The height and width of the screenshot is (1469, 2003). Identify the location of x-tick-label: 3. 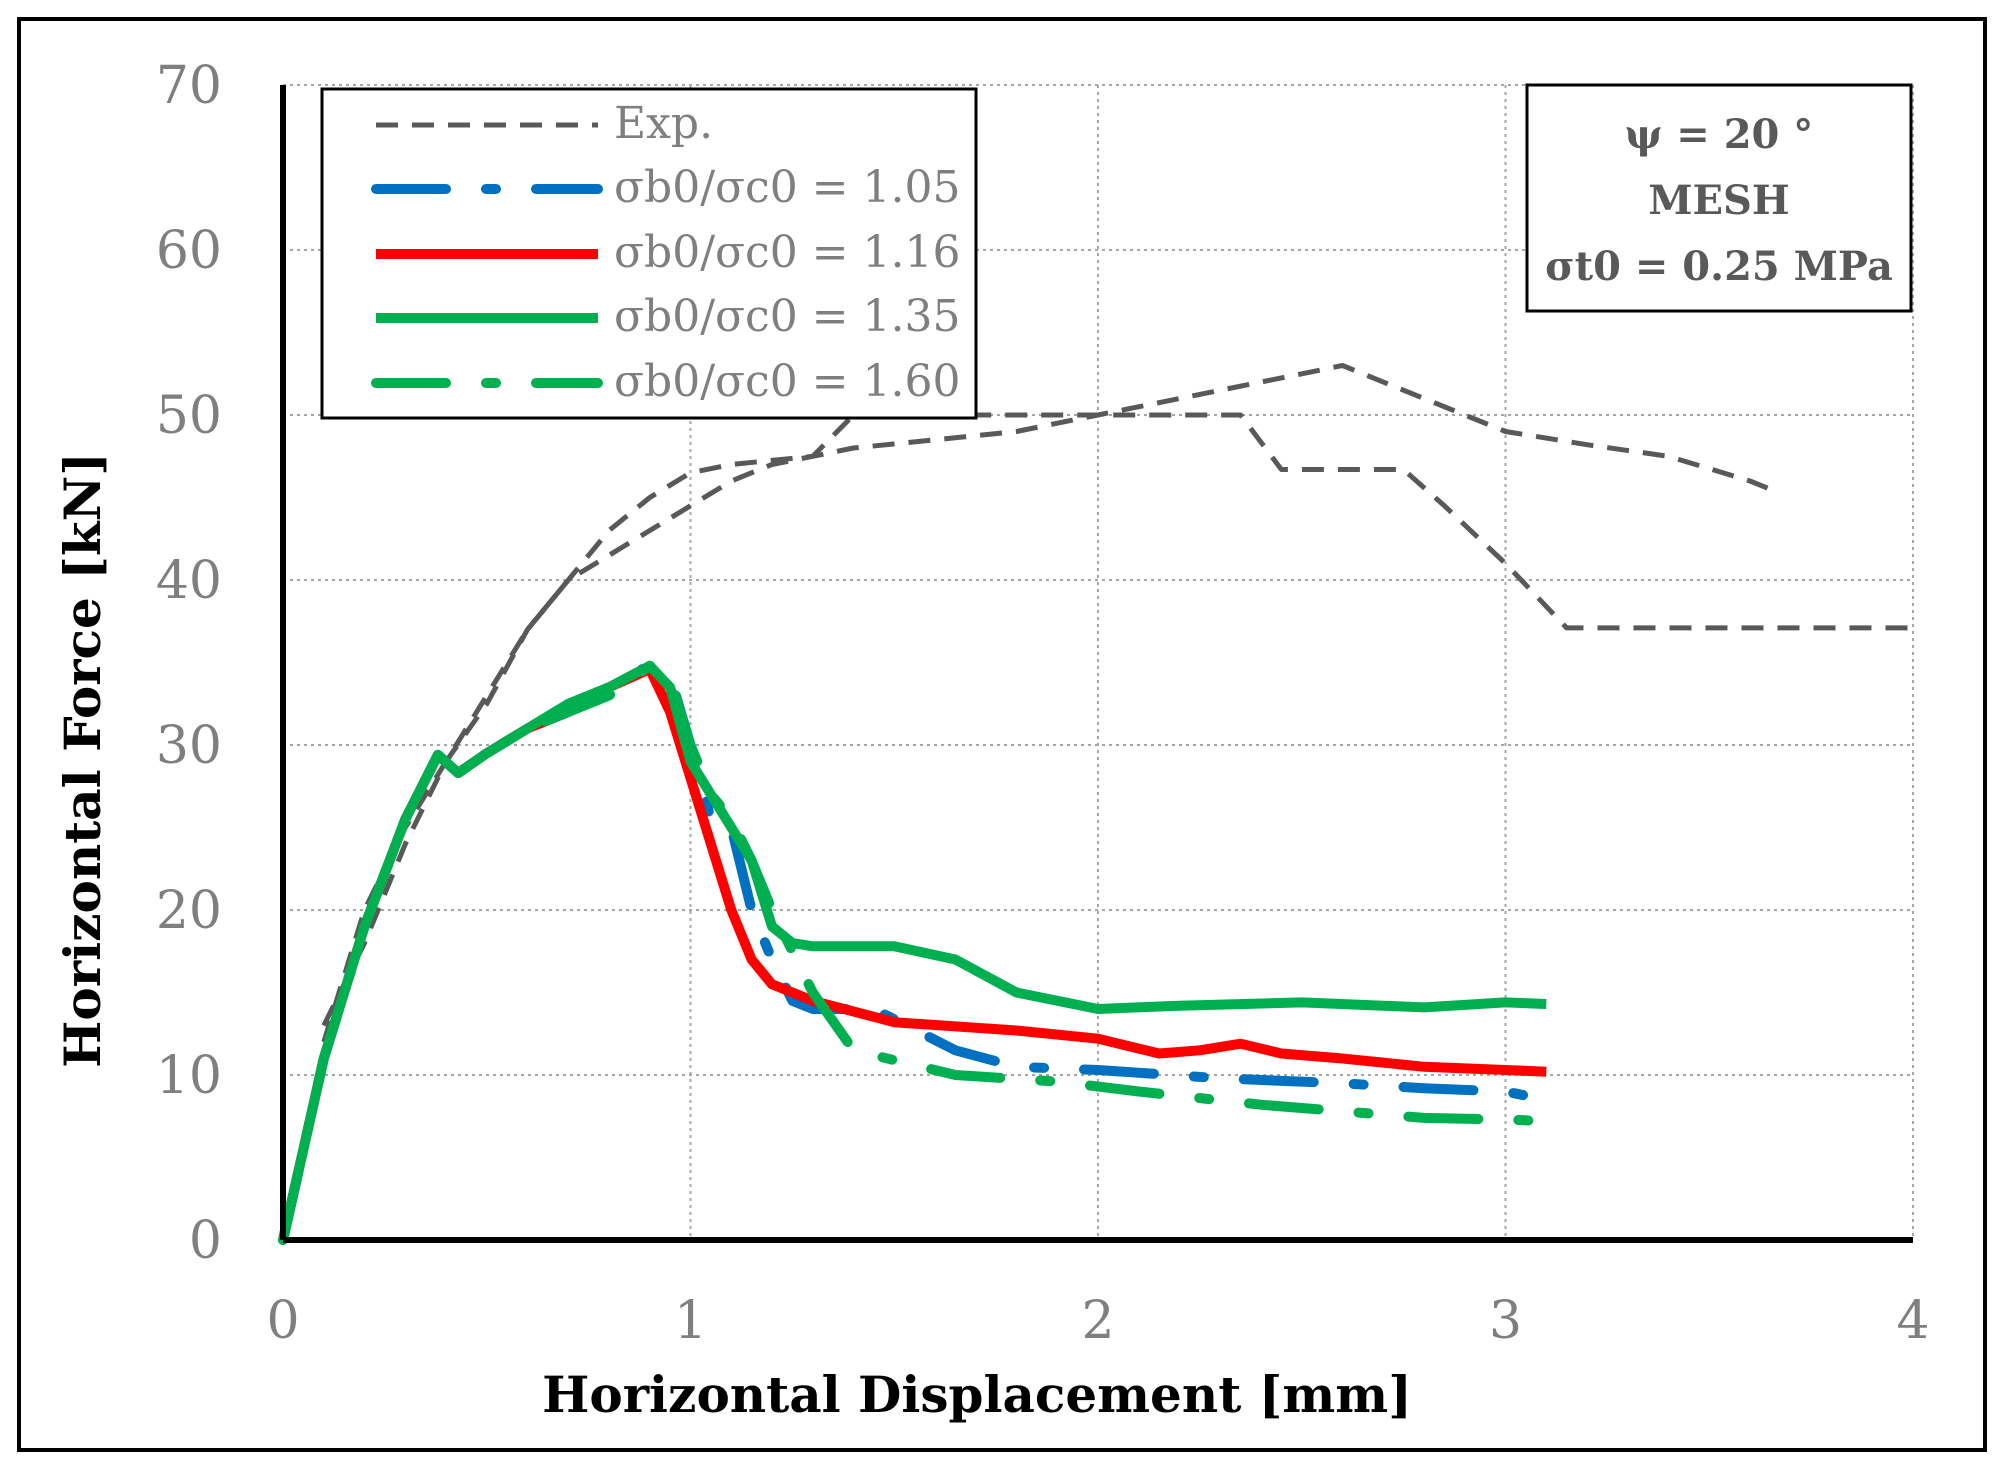
(1505, 1321).